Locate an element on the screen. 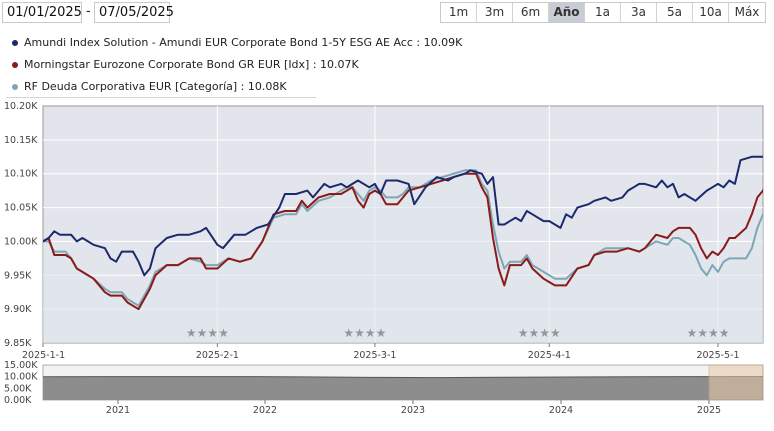  navigator-x-tick-label: 2022 is located at coordinates (265, 410).